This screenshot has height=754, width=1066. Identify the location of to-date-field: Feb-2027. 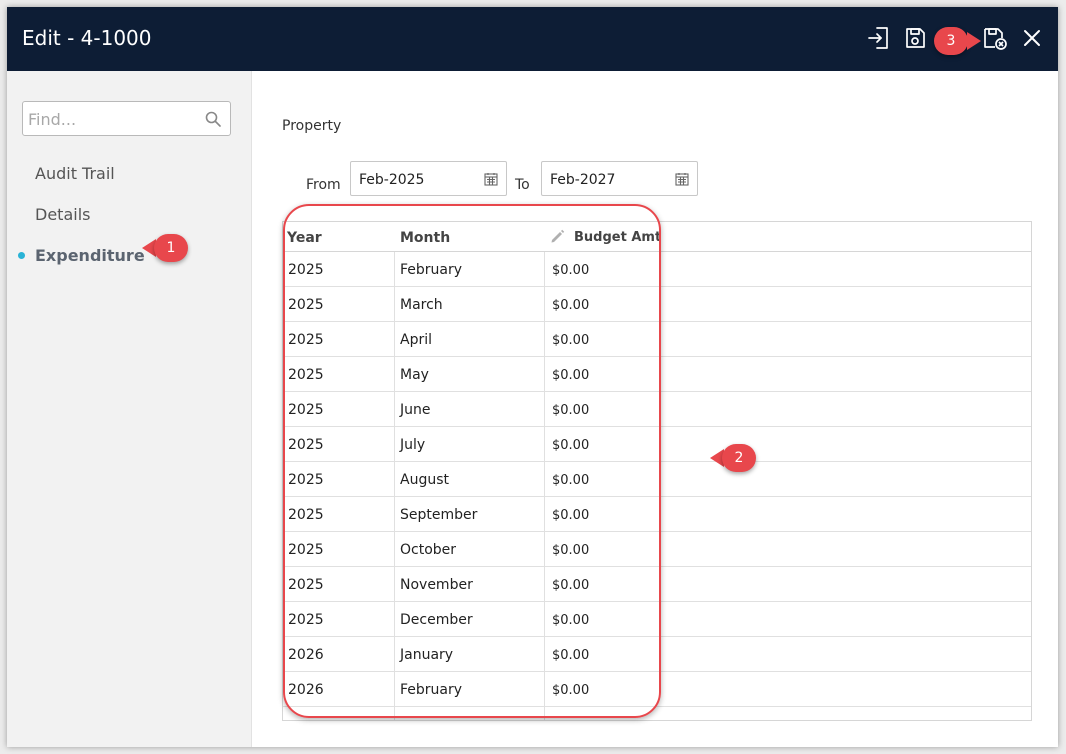
(619, 178).